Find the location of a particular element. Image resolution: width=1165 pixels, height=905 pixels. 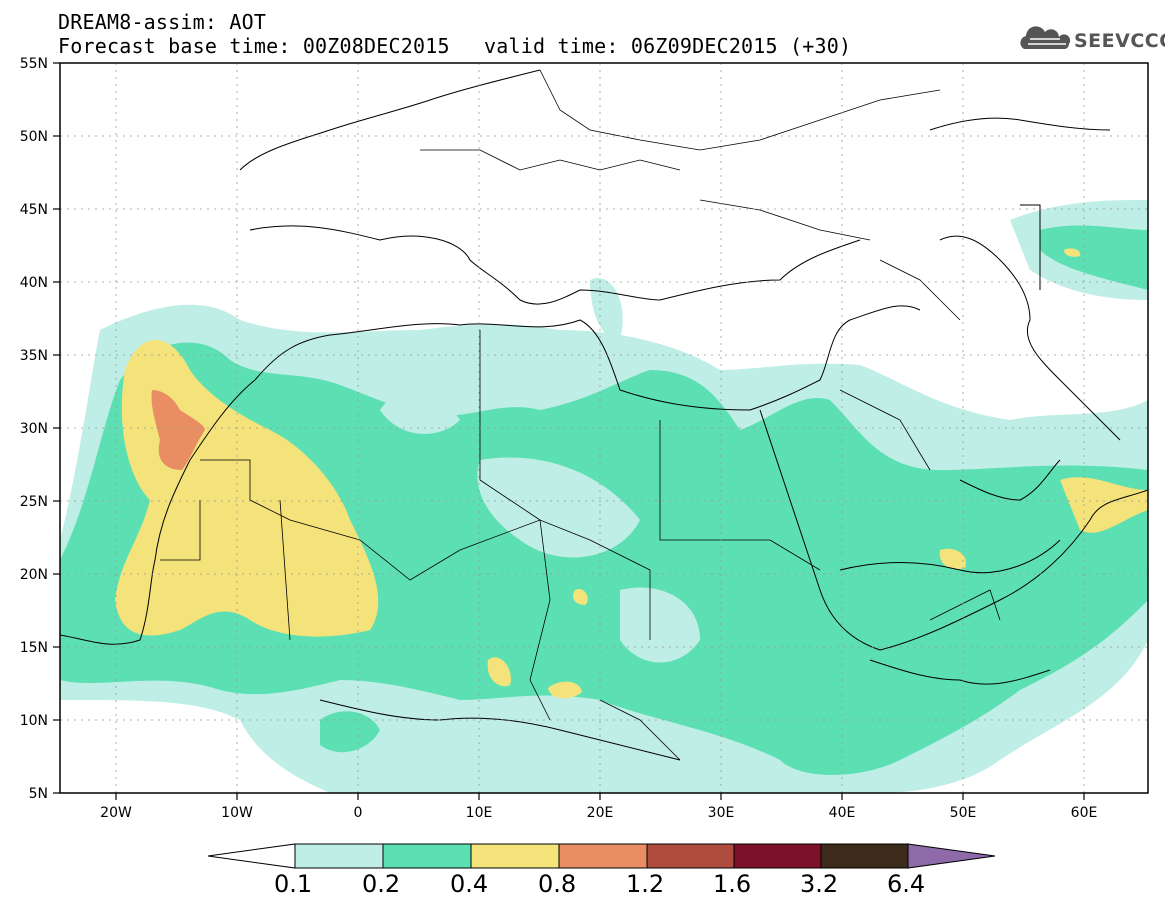

lon-label: 20E is located at coordinates (600, 813).